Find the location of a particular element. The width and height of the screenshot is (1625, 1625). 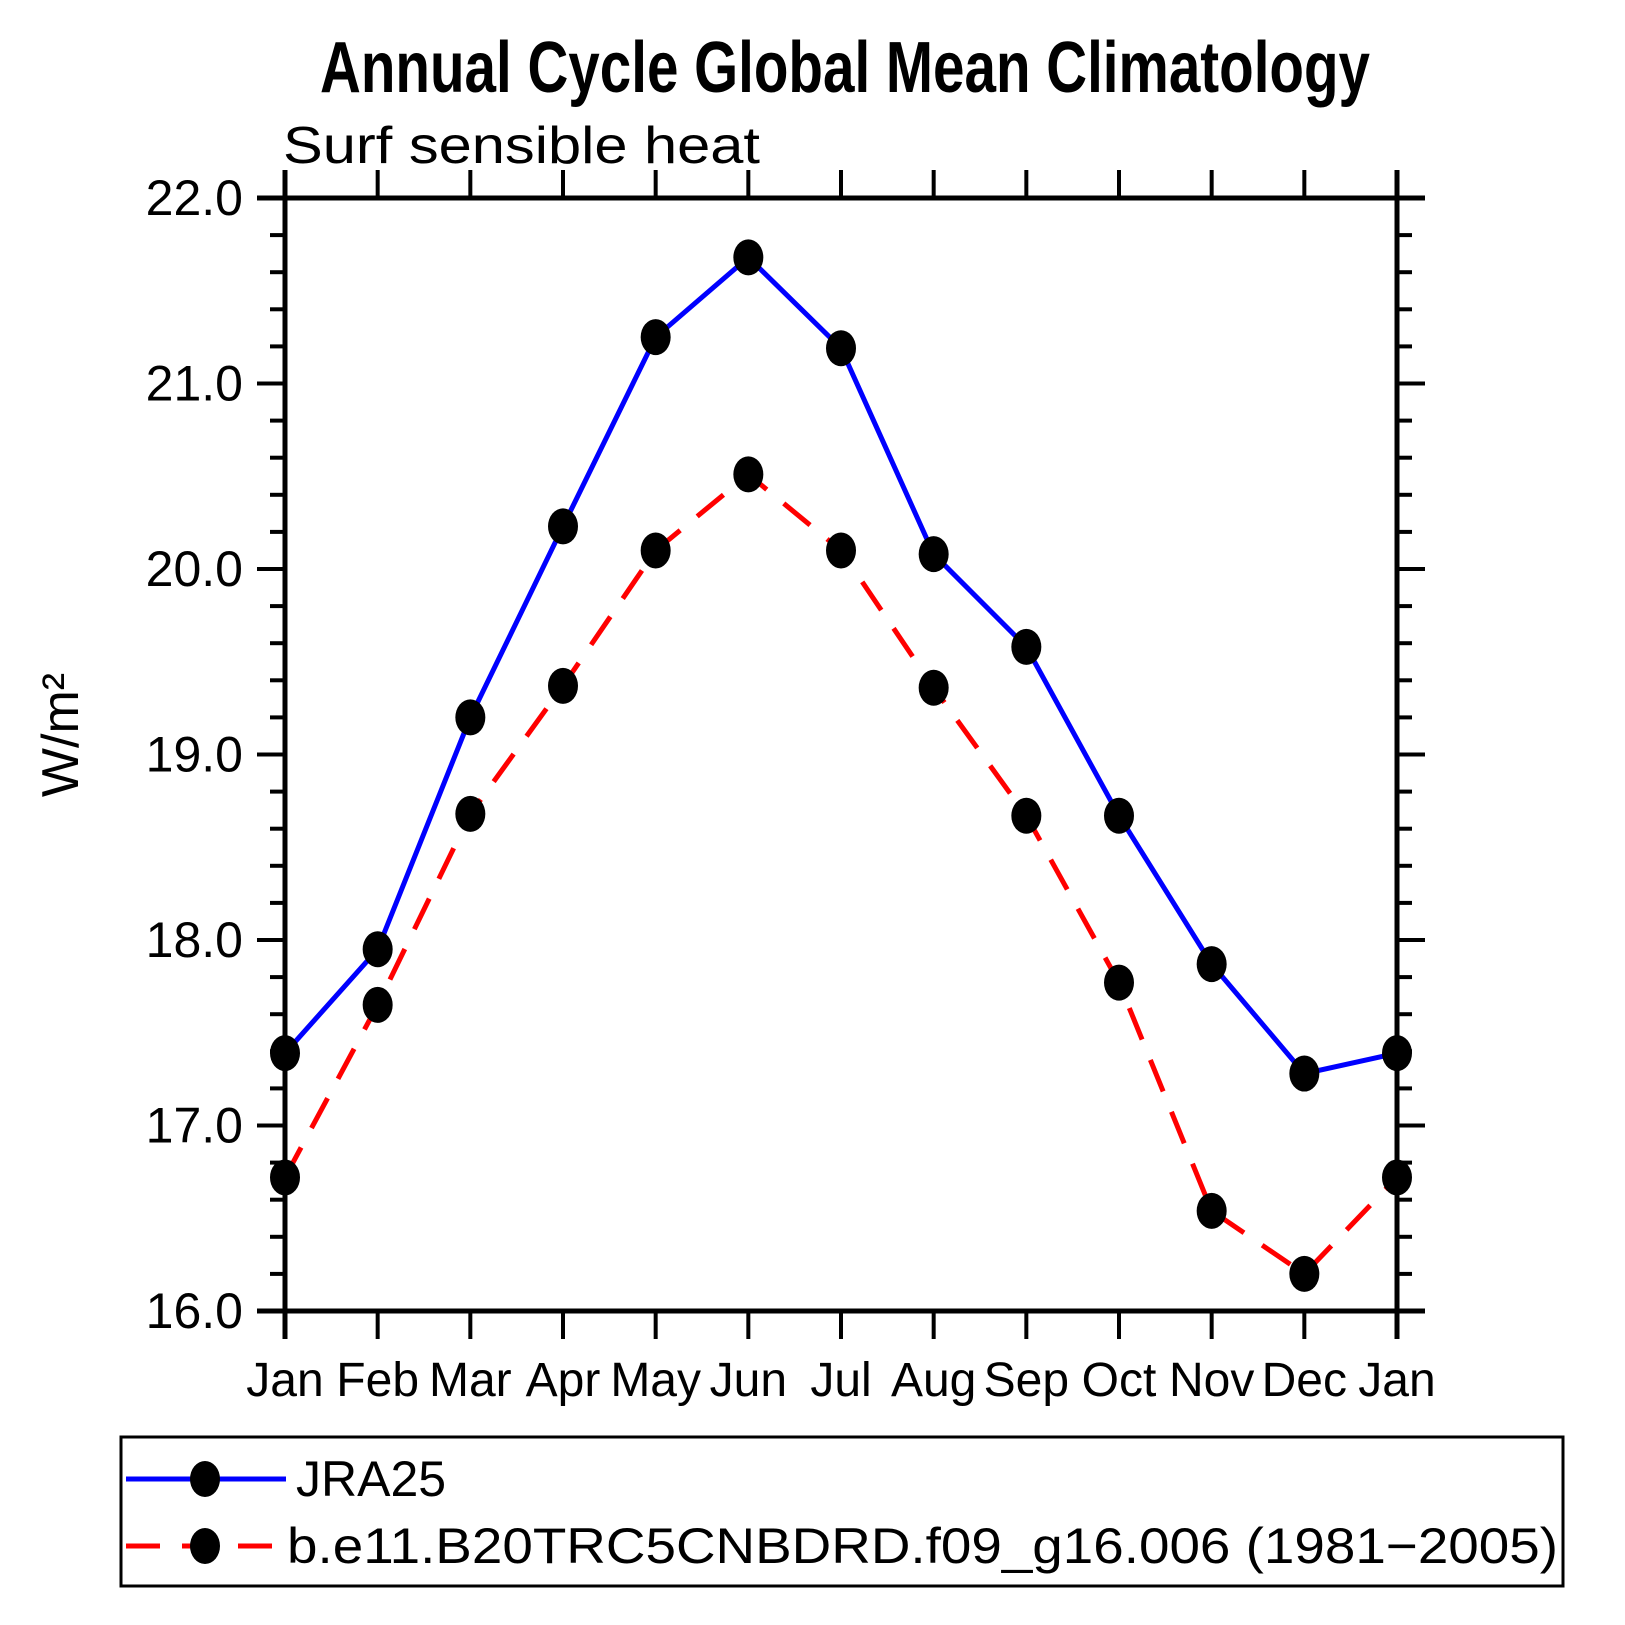

x-tick-label: May is located at coordinates (655, 1380).